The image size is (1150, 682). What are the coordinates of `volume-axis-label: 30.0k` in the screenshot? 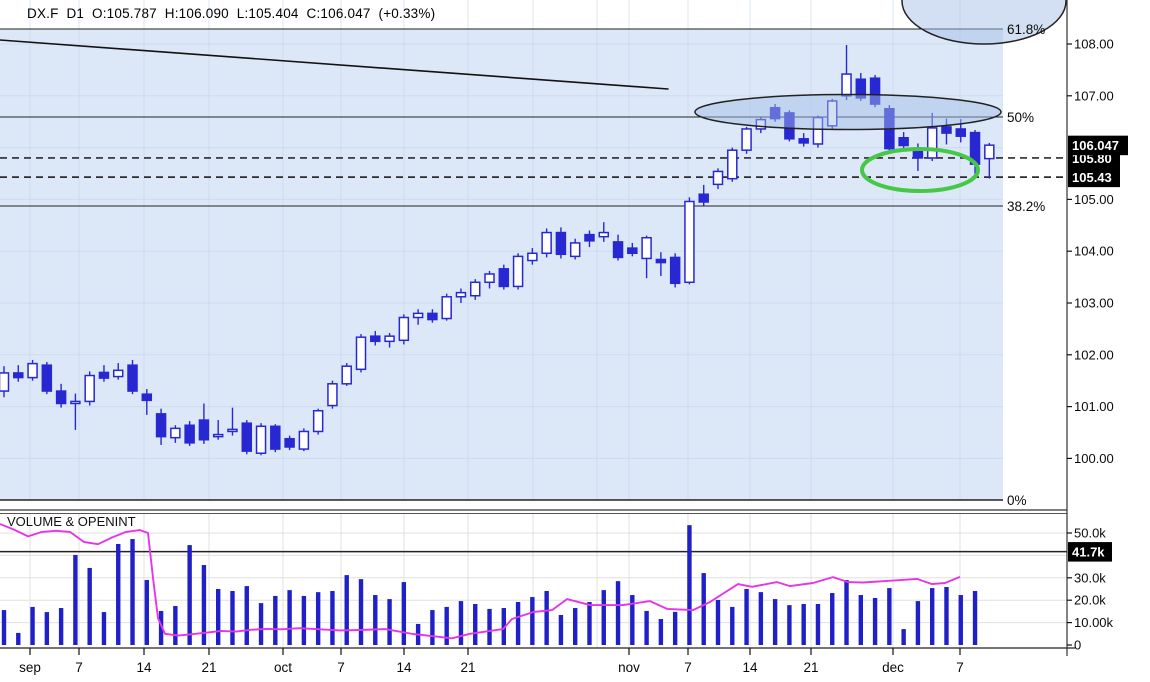 It's located at (1090, 577).